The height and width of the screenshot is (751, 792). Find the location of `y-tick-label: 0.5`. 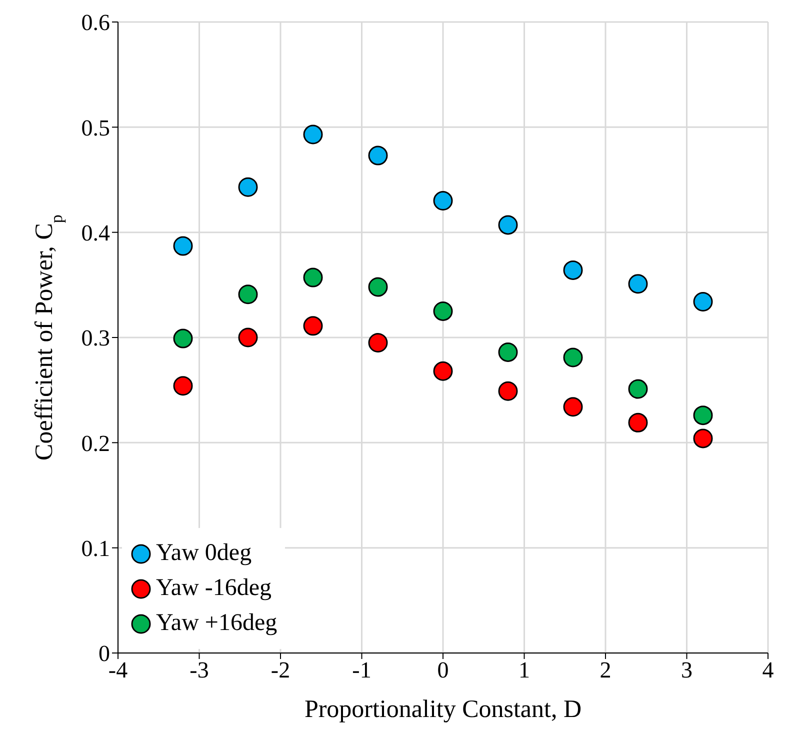

y-tick-label: 0.5 is located at coordinates (95, 127).